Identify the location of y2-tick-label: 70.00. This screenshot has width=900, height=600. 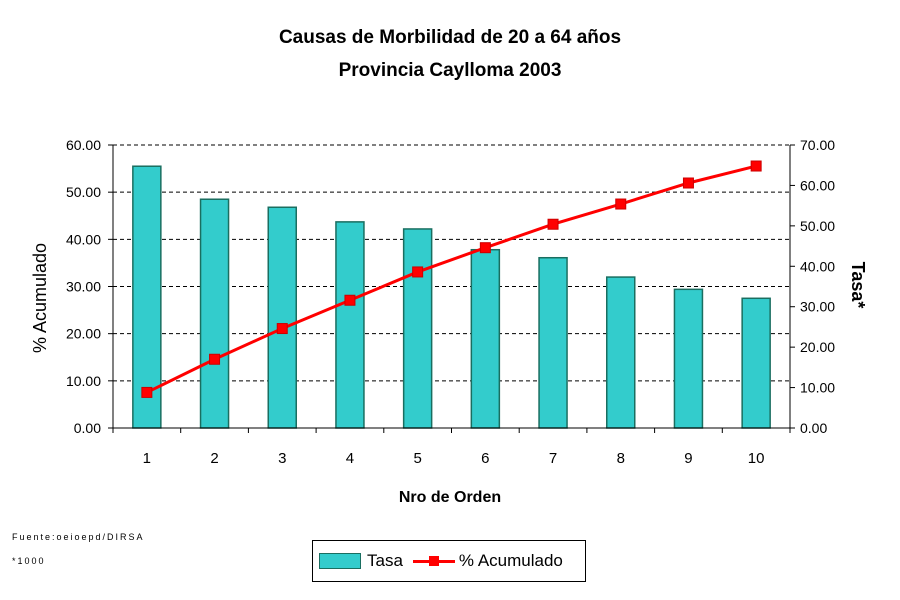
(817, 145).